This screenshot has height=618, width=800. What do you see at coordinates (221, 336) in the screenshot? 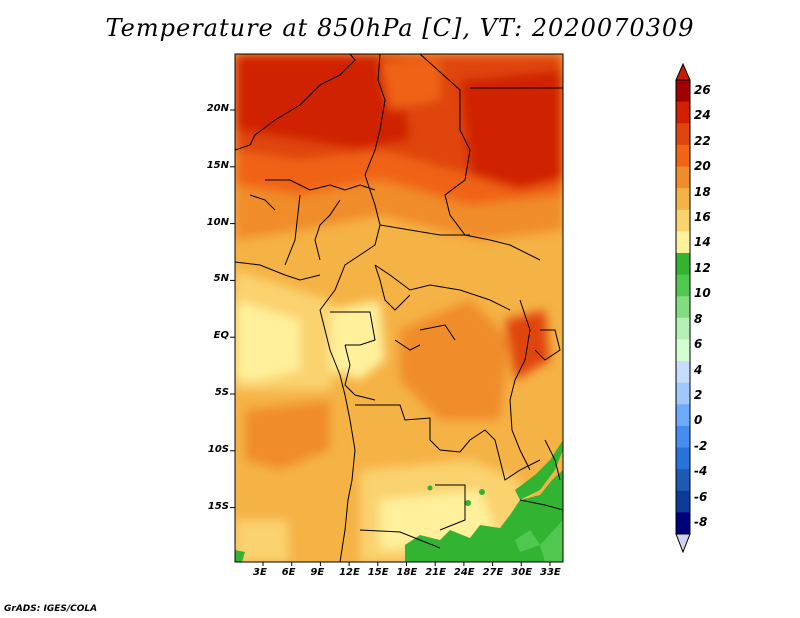
I see `lat-tick-label: EQ` at bounding box center [221, 336].